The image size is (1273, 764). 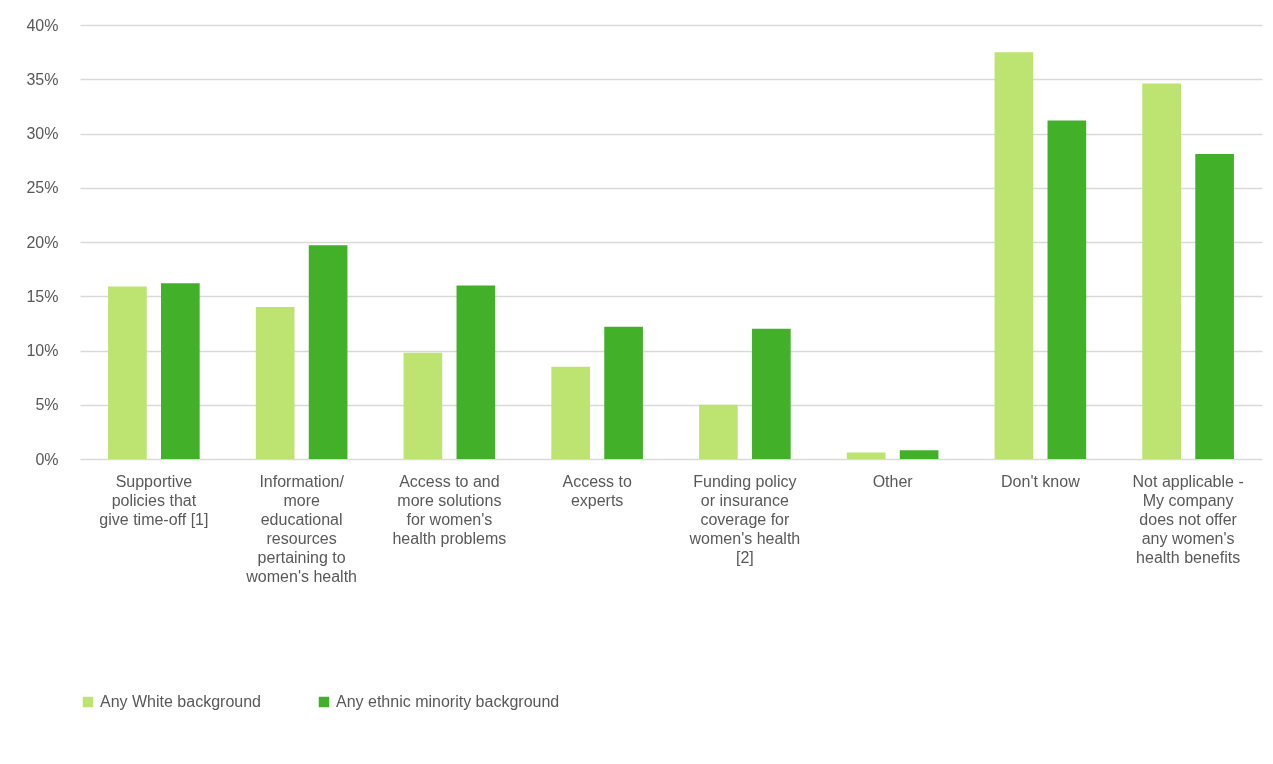 I want to click on x-tick-label: Access to experts, so click(x=597, y=490).